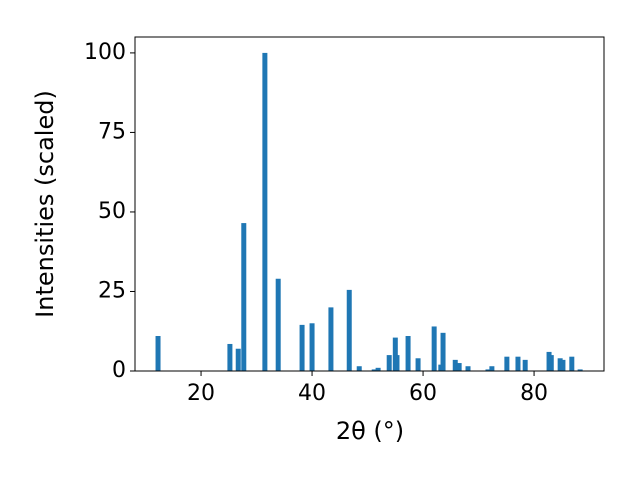  Describe the element at coordinates (312, 393) in the screenshot. I see `x-tick-label: 40` at that location.